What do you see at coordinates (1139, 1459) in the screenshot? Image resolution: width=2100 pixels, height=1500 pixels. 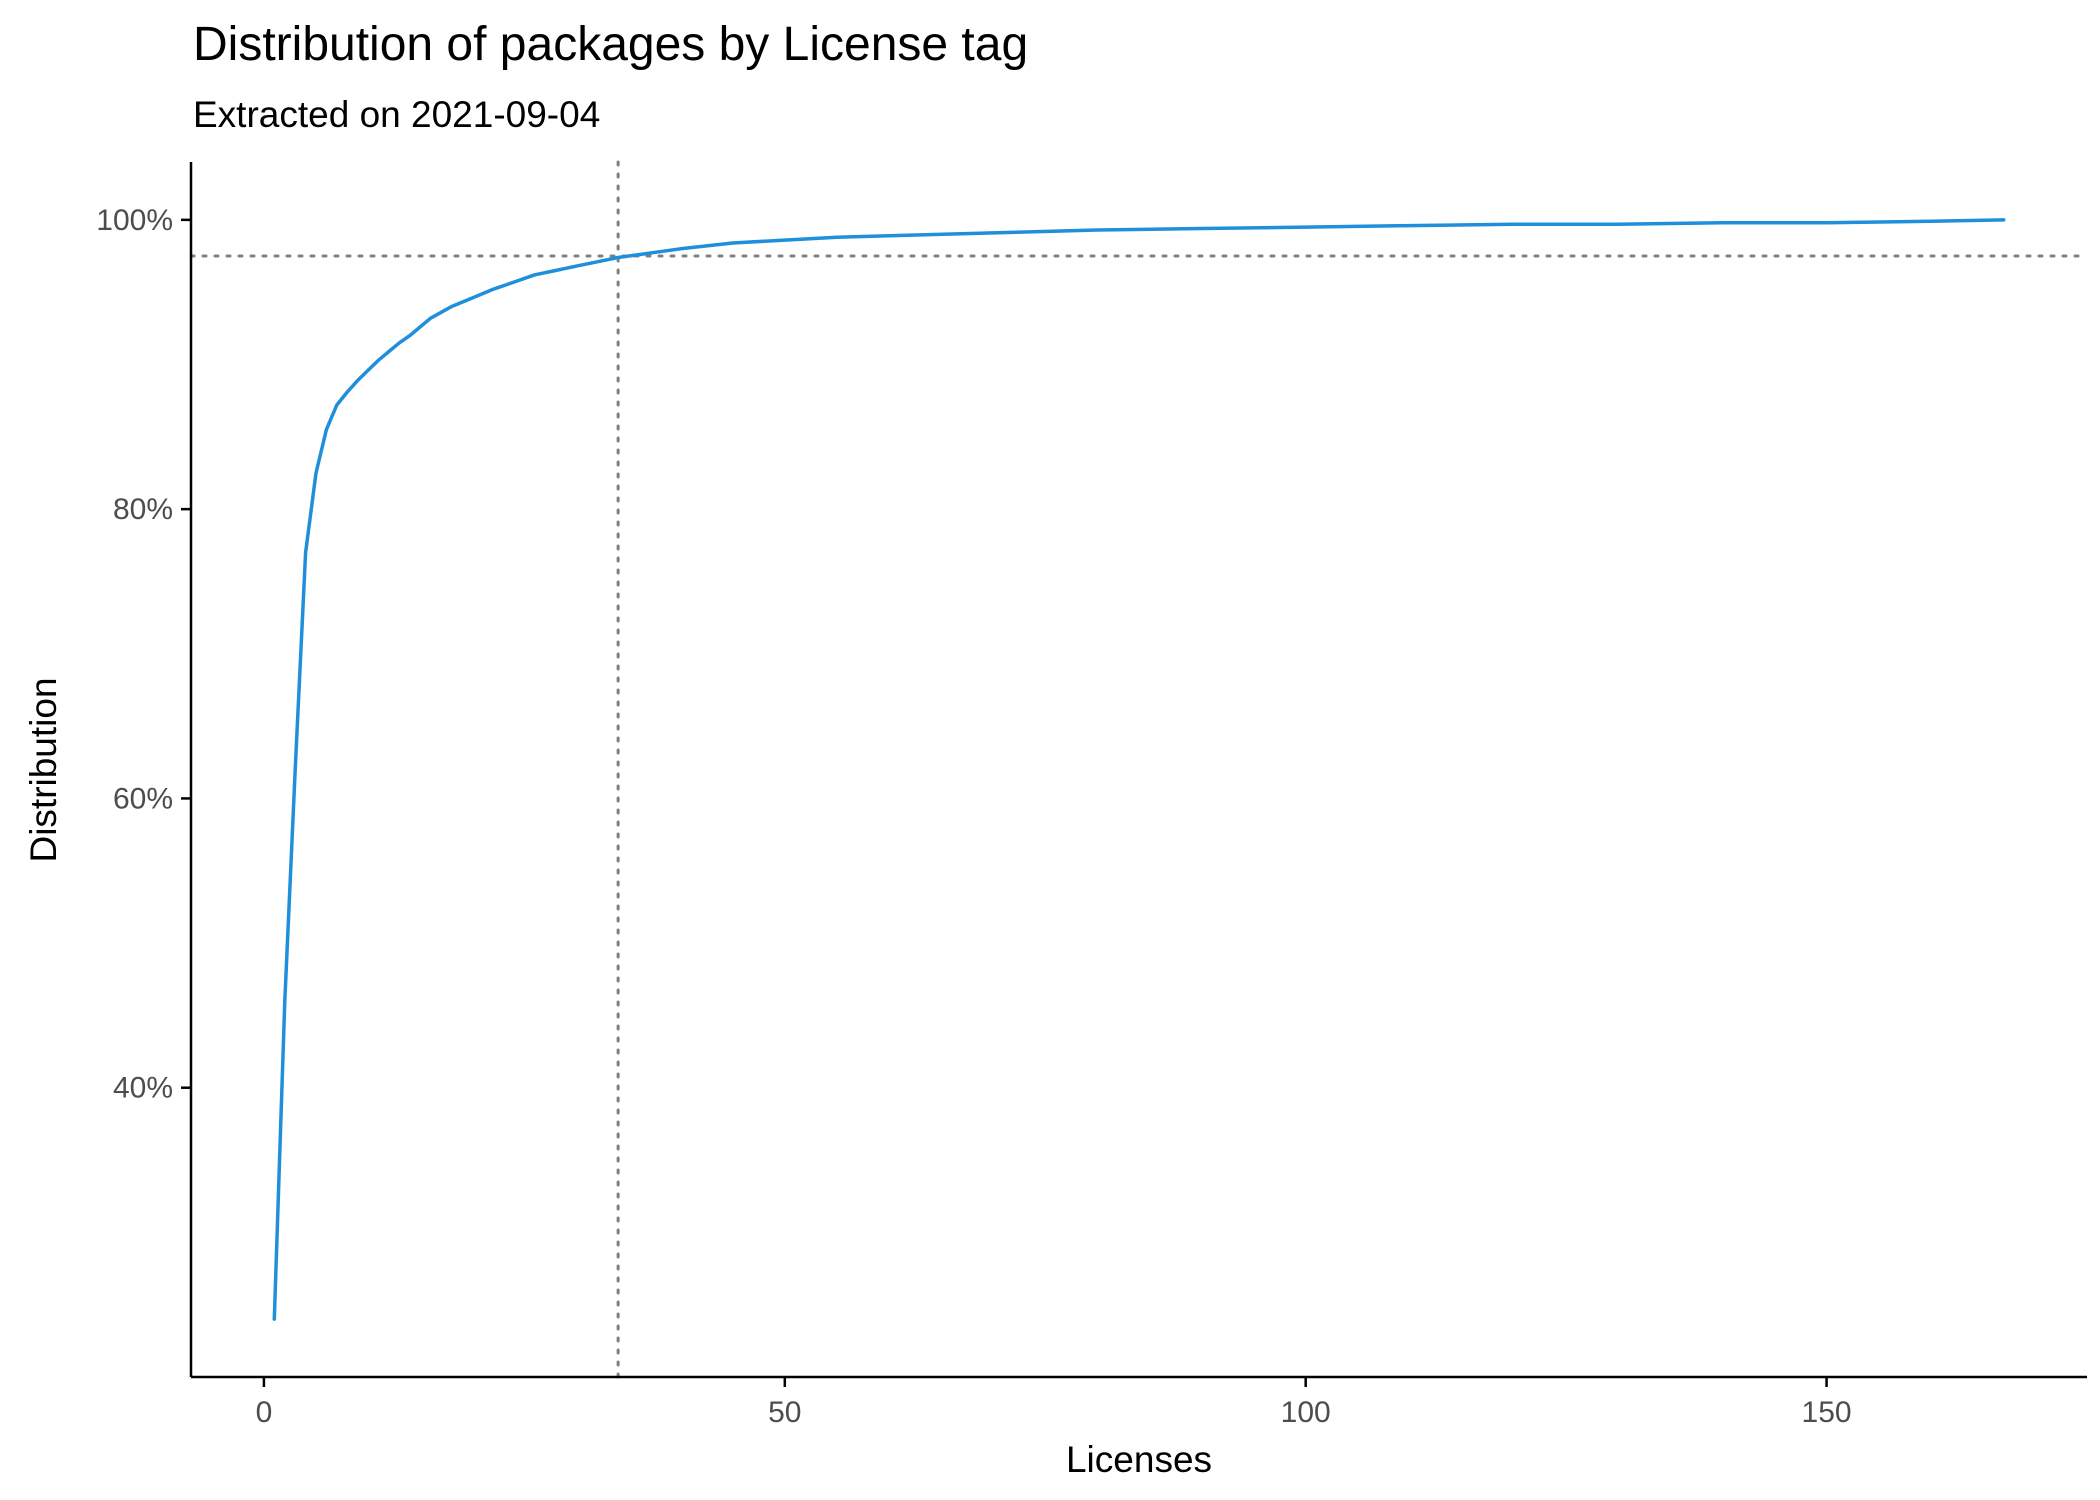 I see `x-axis-title: Licenses` at bounding box center [1139, 1459].